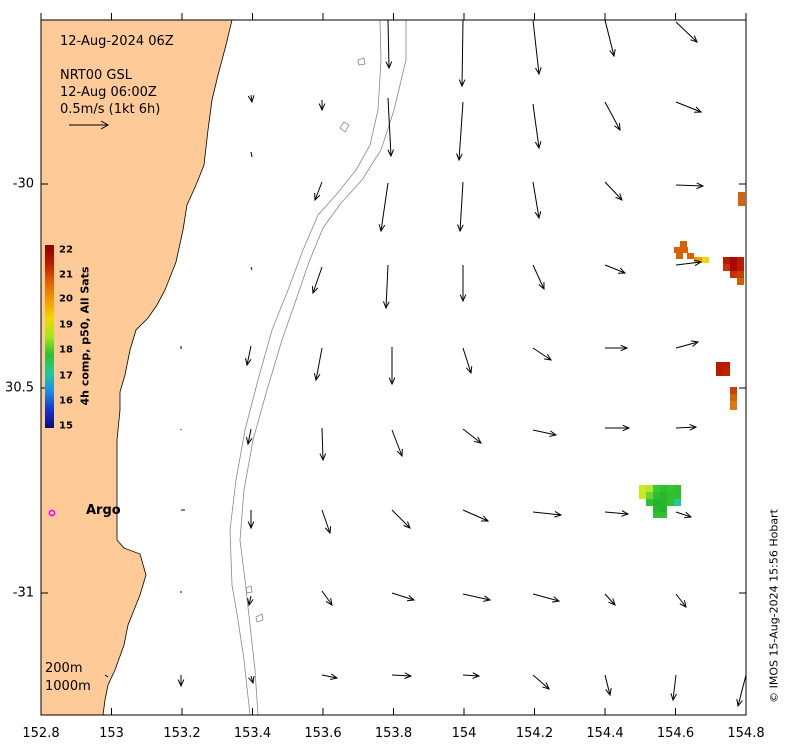 Image resolution: width=790 pixels, height=750 pixels. What do you see at coordinates (23, 593) in the screenshot?
I see `y-tick-label: -31` at bounding box center [23, 593].